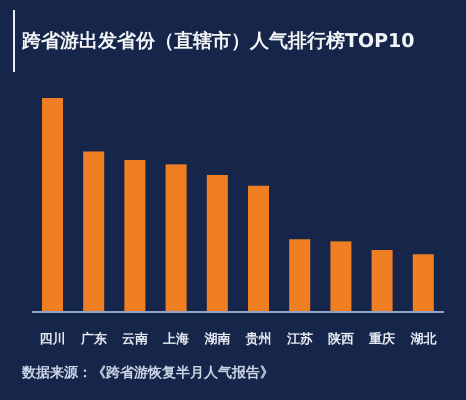 The image size is (466, 400). What do you see at coordinates (299, 340) in the screenshot?
I see `x-tick-label: 江苏` at bounding box center [299, 340].